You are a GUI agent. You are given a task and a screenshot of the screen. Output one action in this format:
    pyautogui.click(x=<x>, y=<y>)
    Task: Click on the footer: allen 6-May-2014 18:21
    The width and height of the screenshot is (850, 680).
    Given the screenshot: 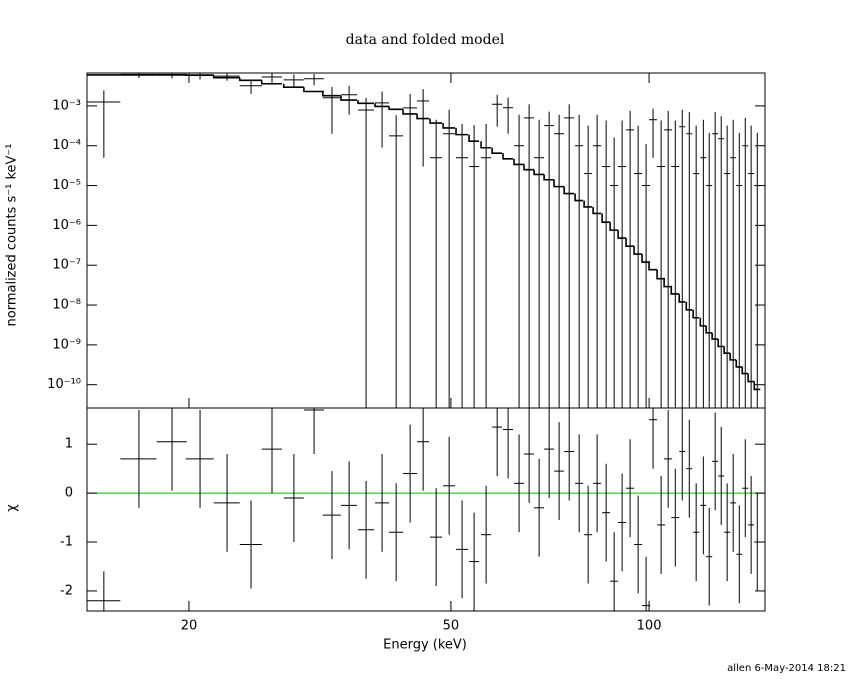 What is the action you would take?
    pyautogui.click(x=786, y=668)
    